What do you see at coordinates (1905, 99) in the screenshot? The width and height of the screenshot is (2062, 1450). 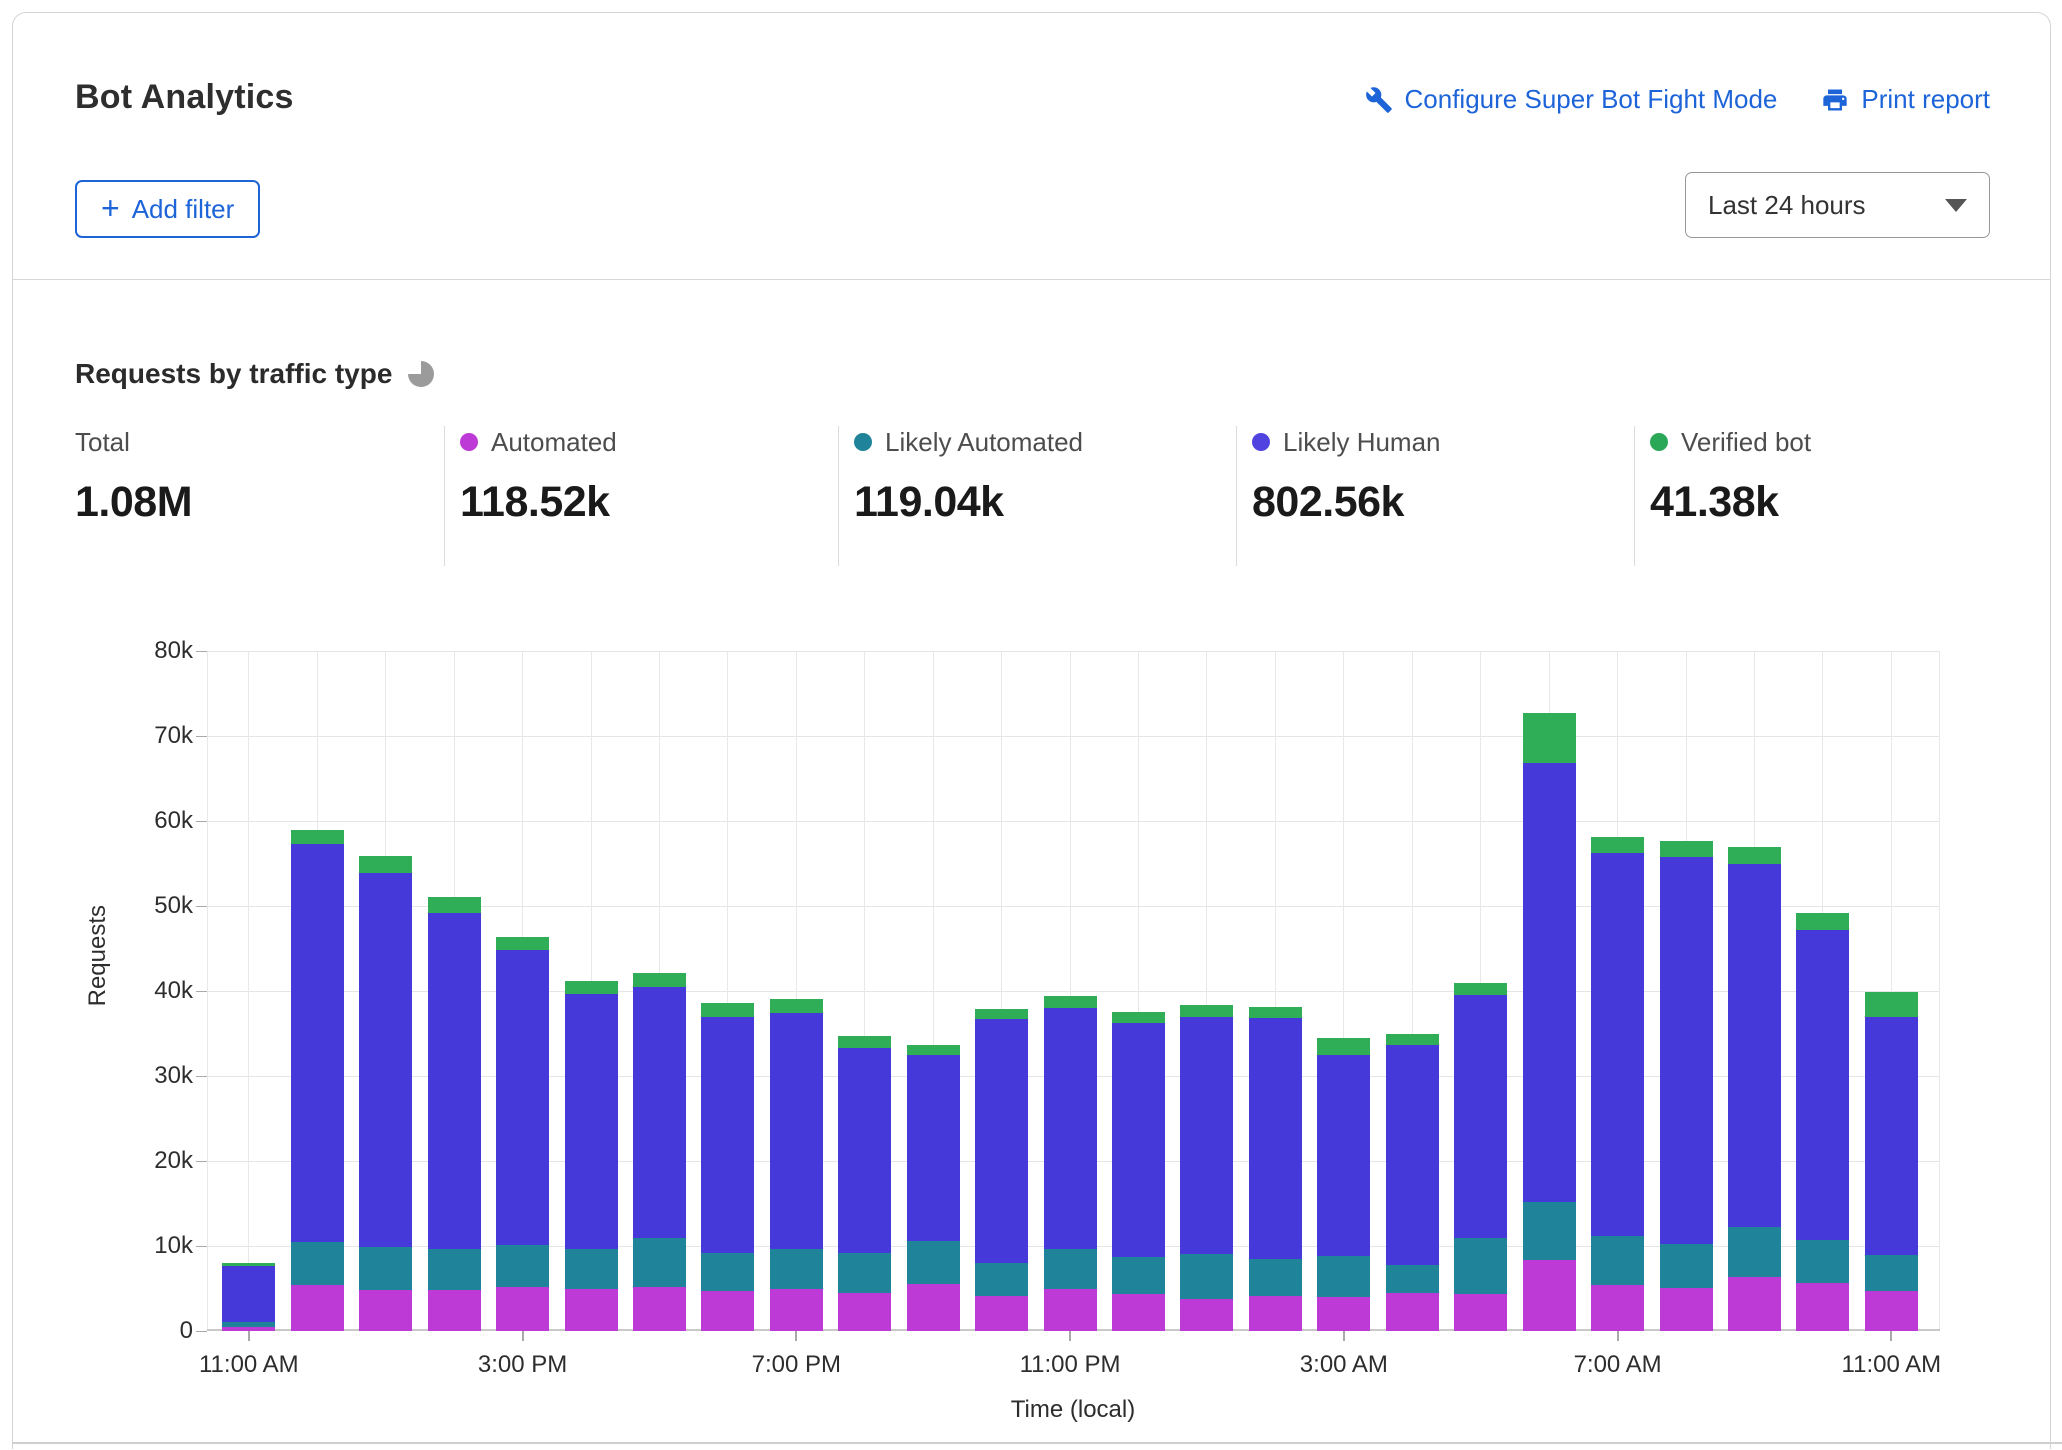 I see `print-report-link: Print report` at bounding box center [1905, 99].